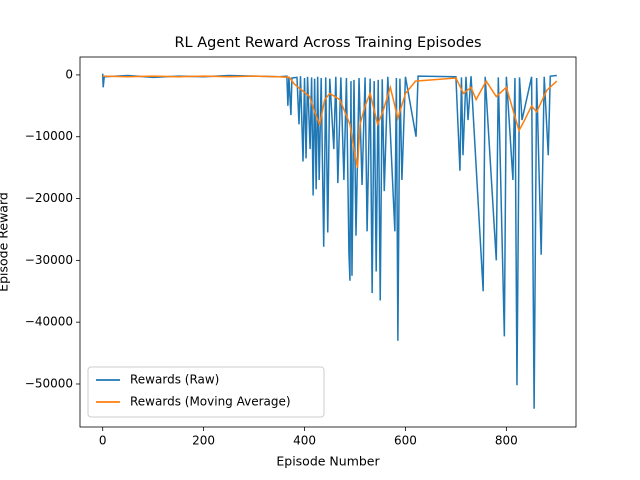 This screenshot has width=640, height=480. What do you see at coordinates (206, 392) in the screenshot?
I see `legend-box` at bounding box center [206, 392].